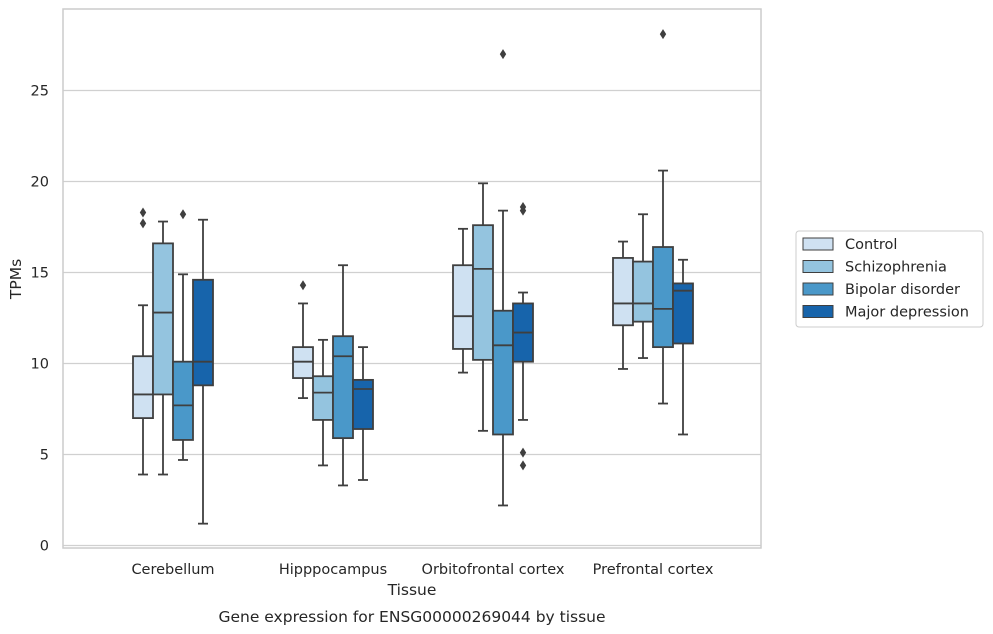 This screenshot has width=993, height=634. I want to click on x-tick-label: Orbitofrontal cortex, so click(493, 570).